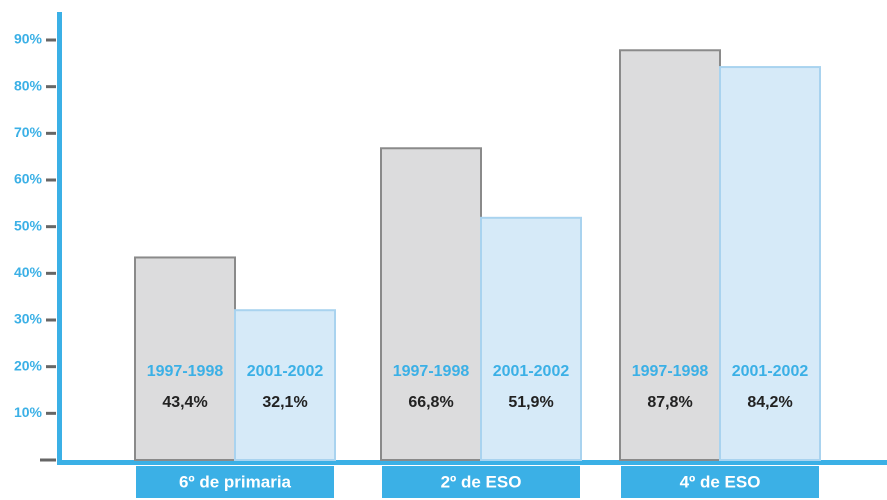 The width and height of the screenshot is (887, 500). I want to click on x-tick-label: 6º de primaria, so click(235, 481).